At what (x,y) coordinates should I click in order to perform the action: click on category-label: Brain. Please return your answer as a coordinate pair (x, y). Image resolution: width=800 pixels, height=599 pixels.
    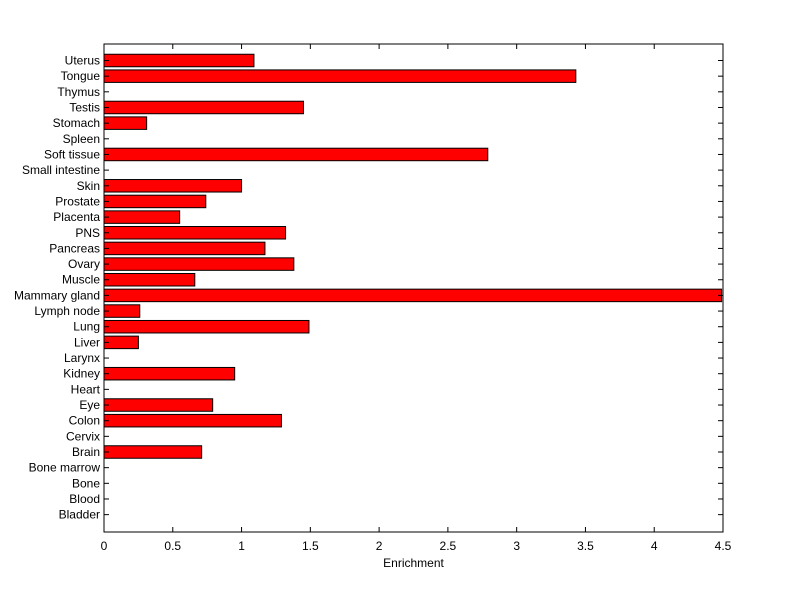
    Looking at the image, I should click on (86, 452).